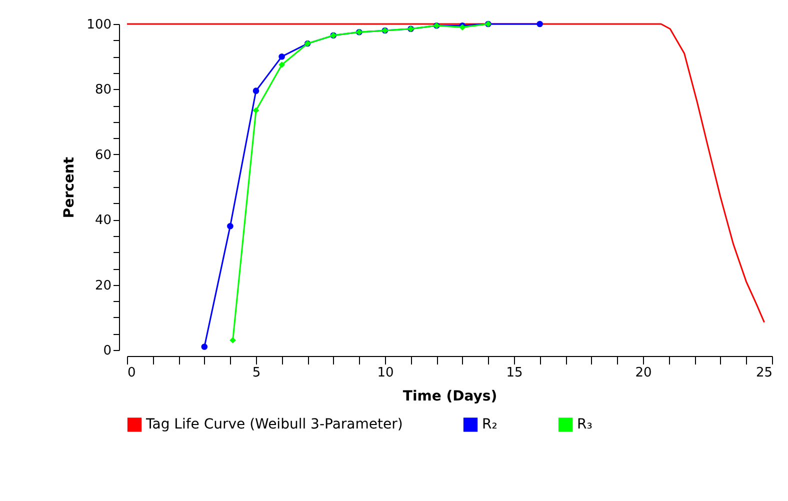 This screenshot has height=501, width=788. What do you see at coordinates (103, 286) in the screenshot?
I see `y-tick-label: 20` at bounding box center [103, 286].